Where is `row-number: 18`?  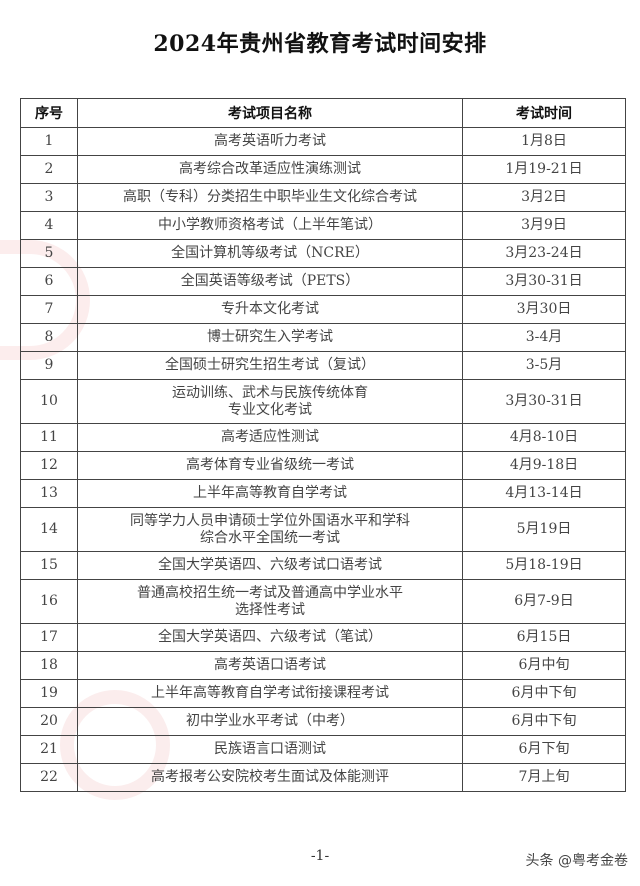 row-number: 18 is located at coordinates (49, 665).